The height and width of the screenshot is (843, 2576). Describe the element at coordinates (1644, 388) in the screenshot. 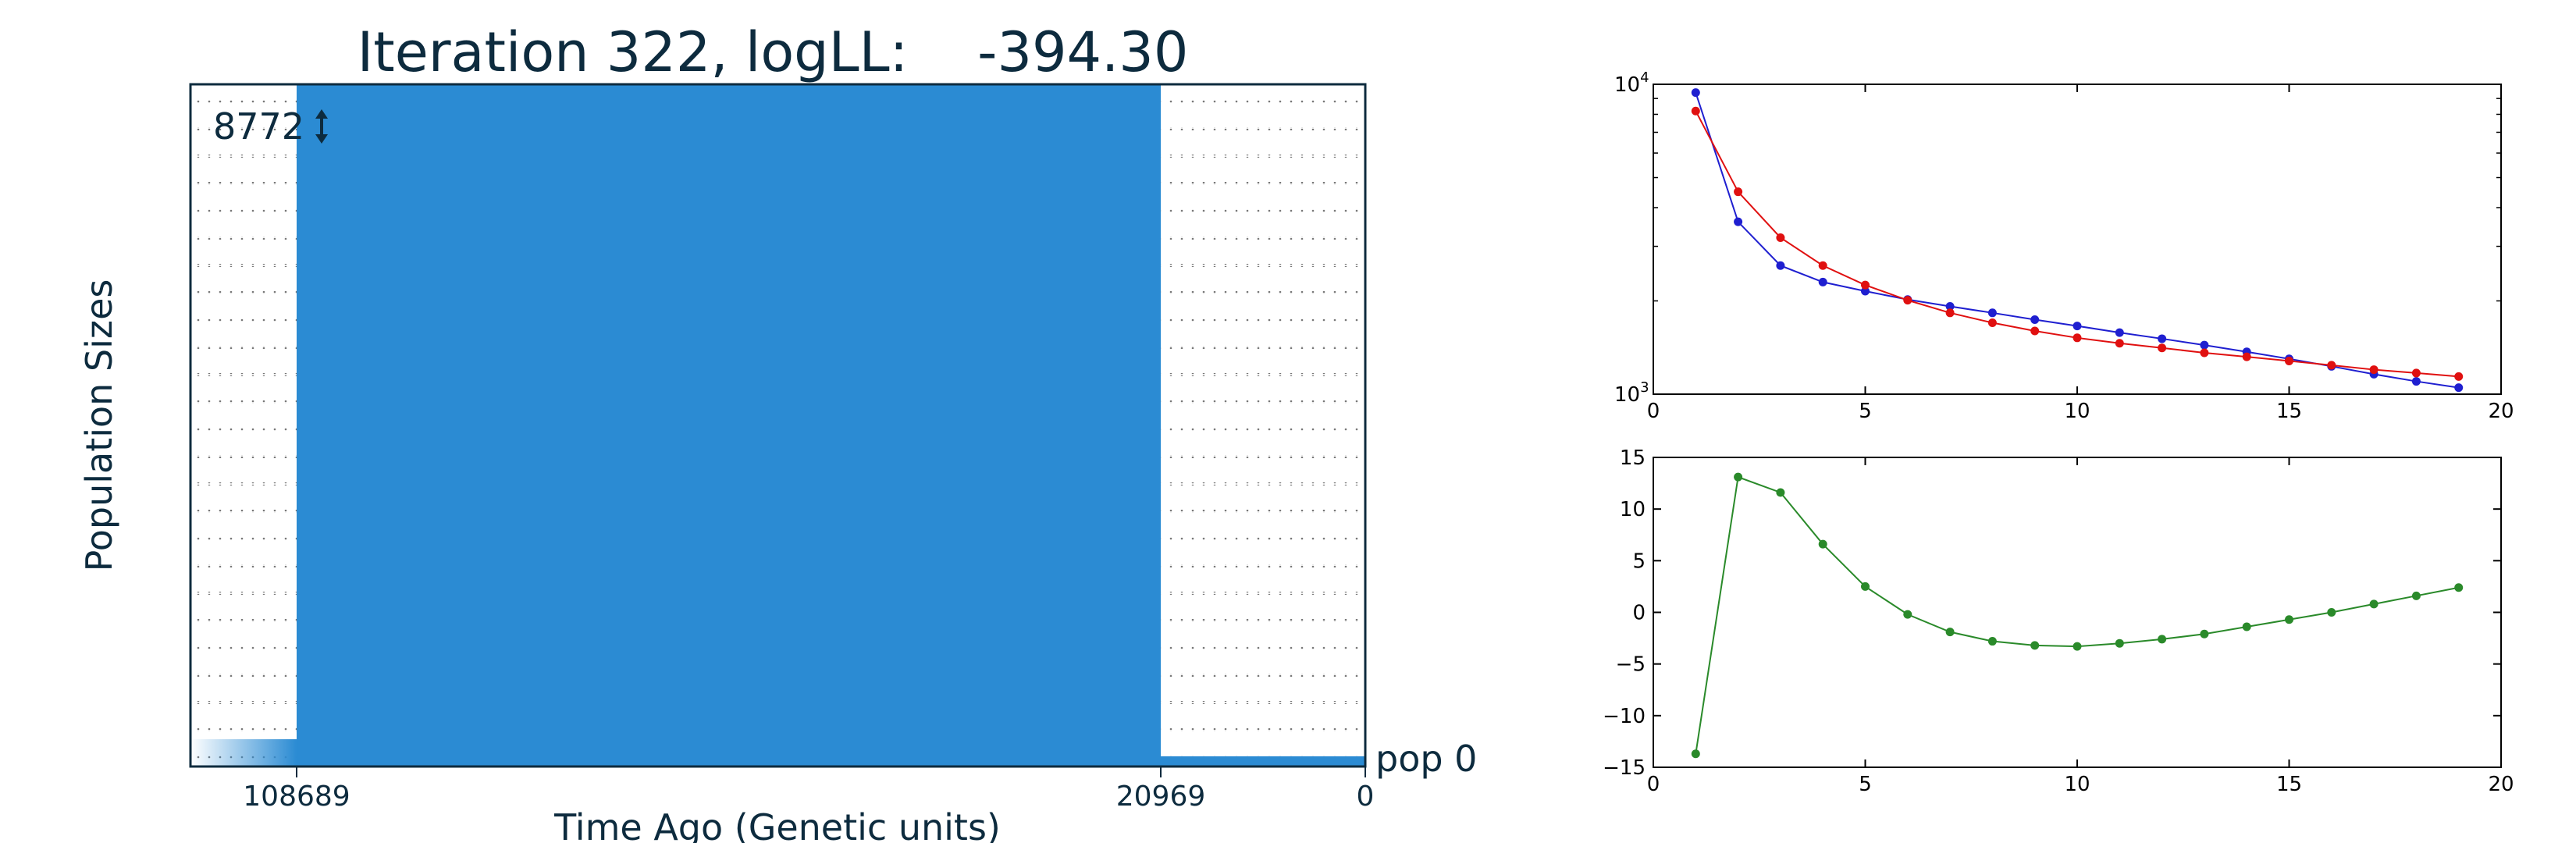

I see `y-tick-exponent: 3` at that location.